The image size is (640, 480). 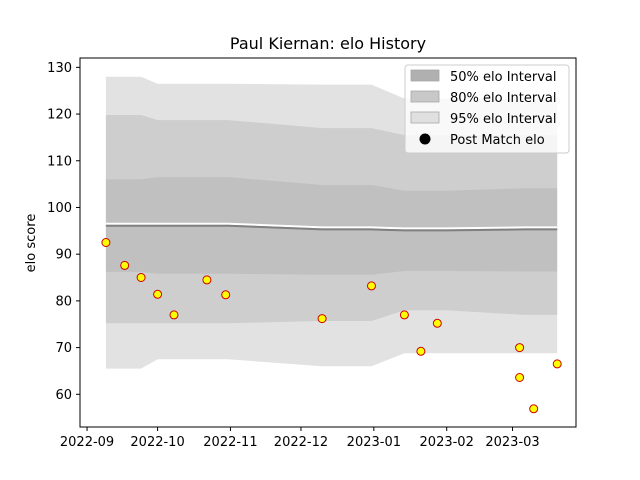 What do you see at coordinates (157, 442) in the screenshot?
I see `x-tick-label: 2022-10` at bounding box center [157, 442].